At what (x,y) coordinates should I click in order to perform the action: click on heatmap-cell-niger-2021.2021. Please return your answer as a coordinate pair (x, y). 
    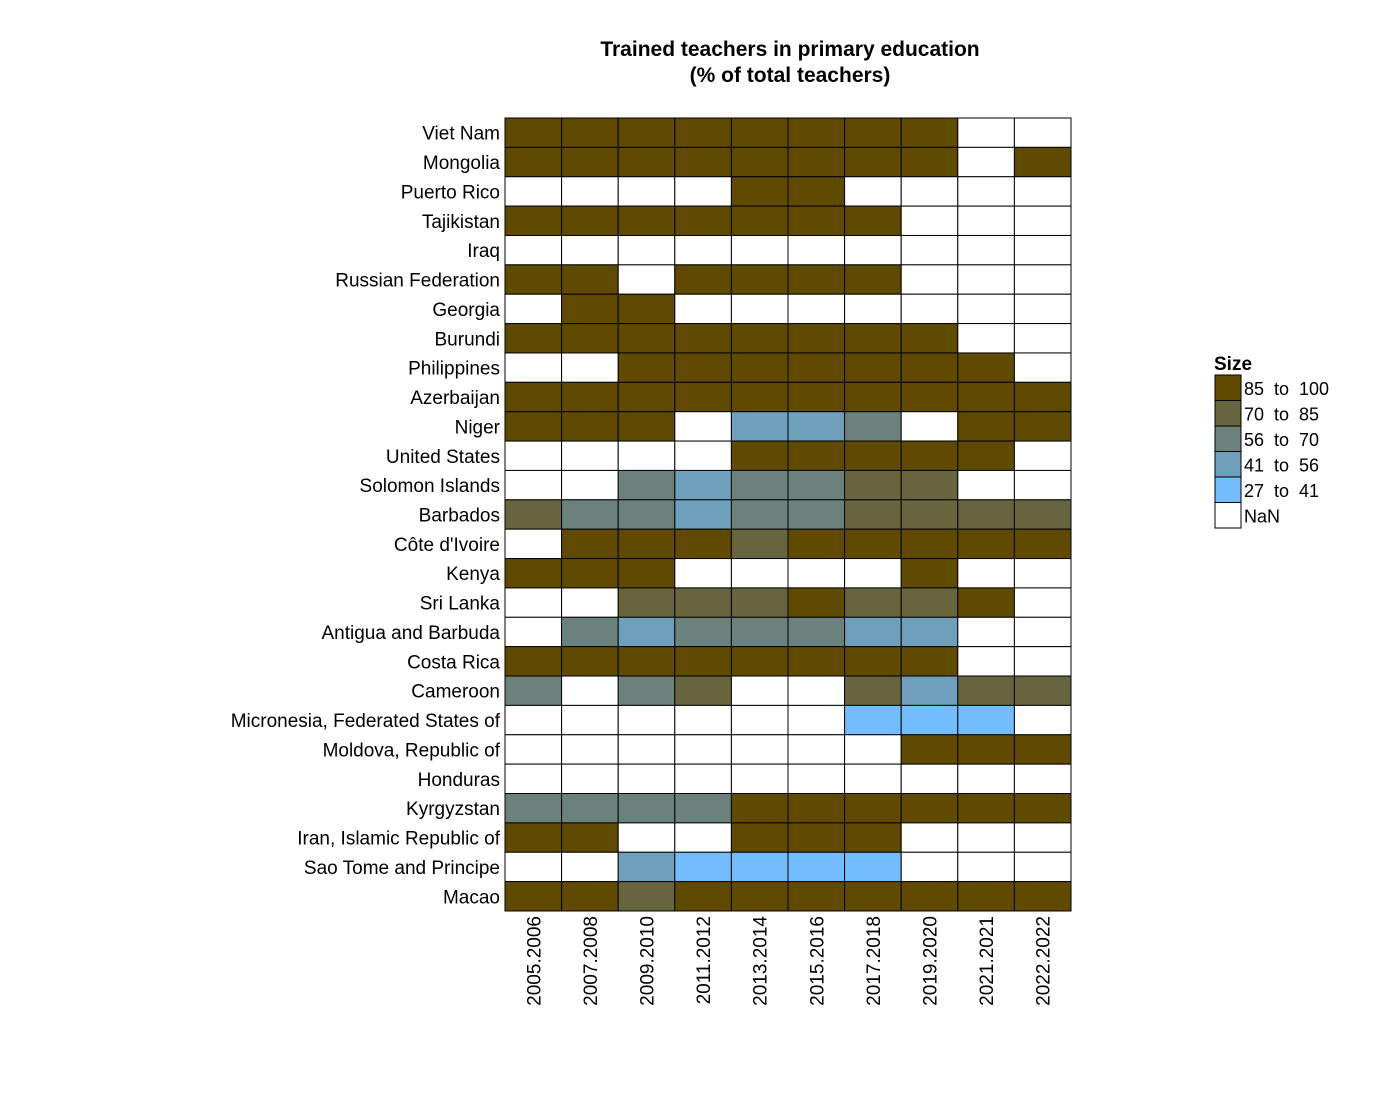
    Looking at the image, I should click on (986, 426).